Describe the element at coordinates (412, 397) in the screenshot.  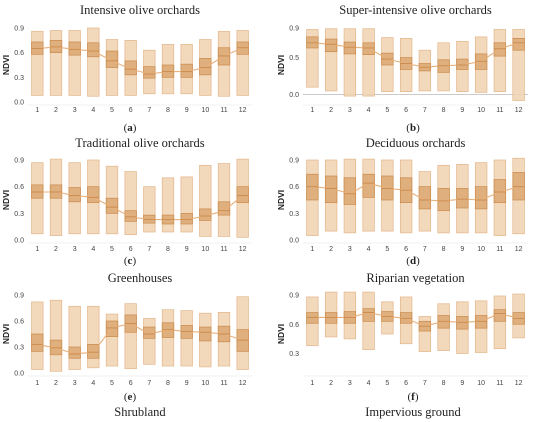
I see `panel-label: (f)` at that location.